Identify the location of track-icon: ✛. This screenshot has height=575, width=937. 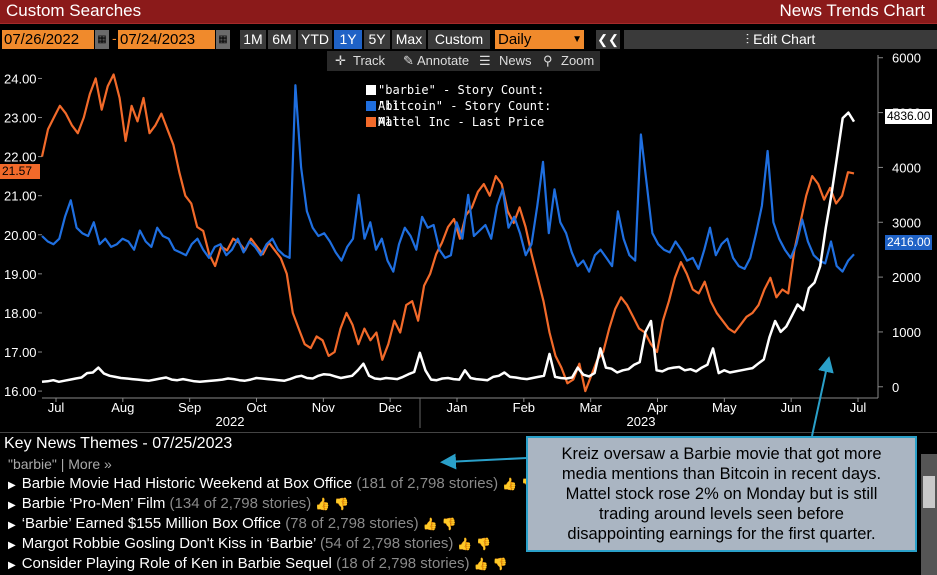
(340, 60).